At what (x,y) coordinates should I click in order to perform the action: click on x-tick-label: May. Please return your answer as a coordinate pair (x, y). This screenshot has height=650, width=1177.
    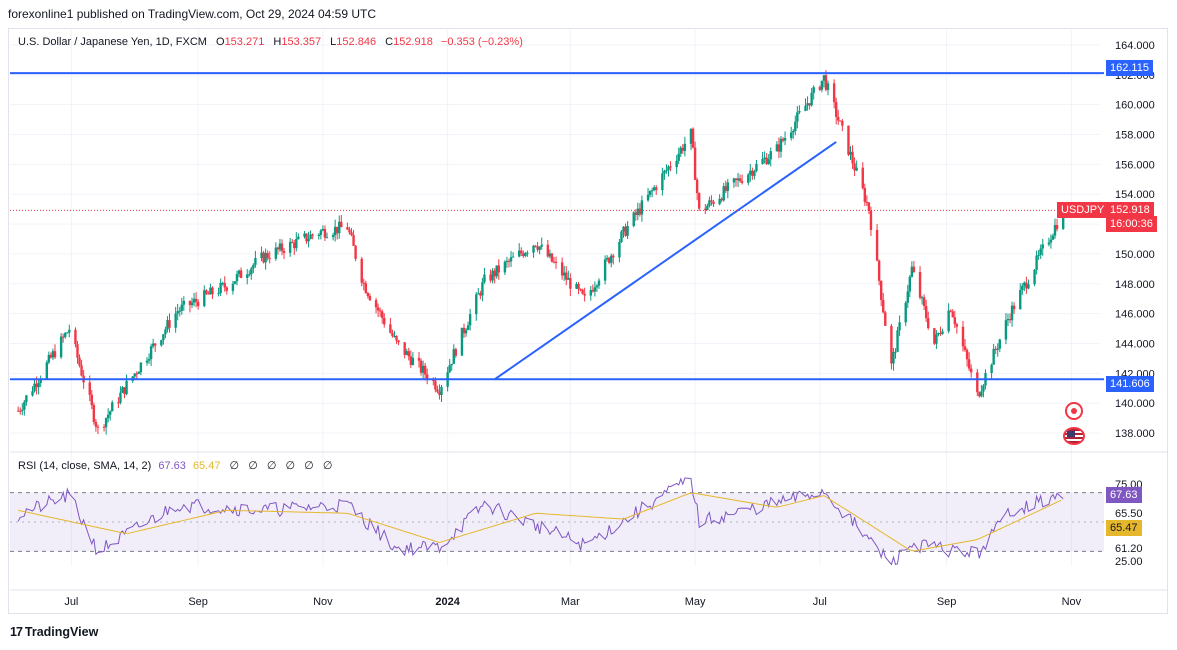
    Looking at the image, I should click on (695, 602).